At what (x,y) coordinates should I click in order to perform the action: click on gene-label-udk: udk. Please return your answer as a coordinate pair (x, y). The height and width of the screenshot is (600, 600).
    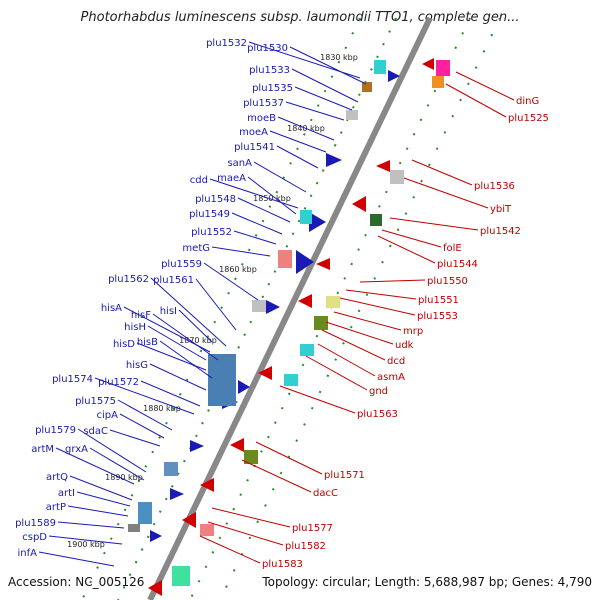
    Looking at the image, I should click on (404, 345).